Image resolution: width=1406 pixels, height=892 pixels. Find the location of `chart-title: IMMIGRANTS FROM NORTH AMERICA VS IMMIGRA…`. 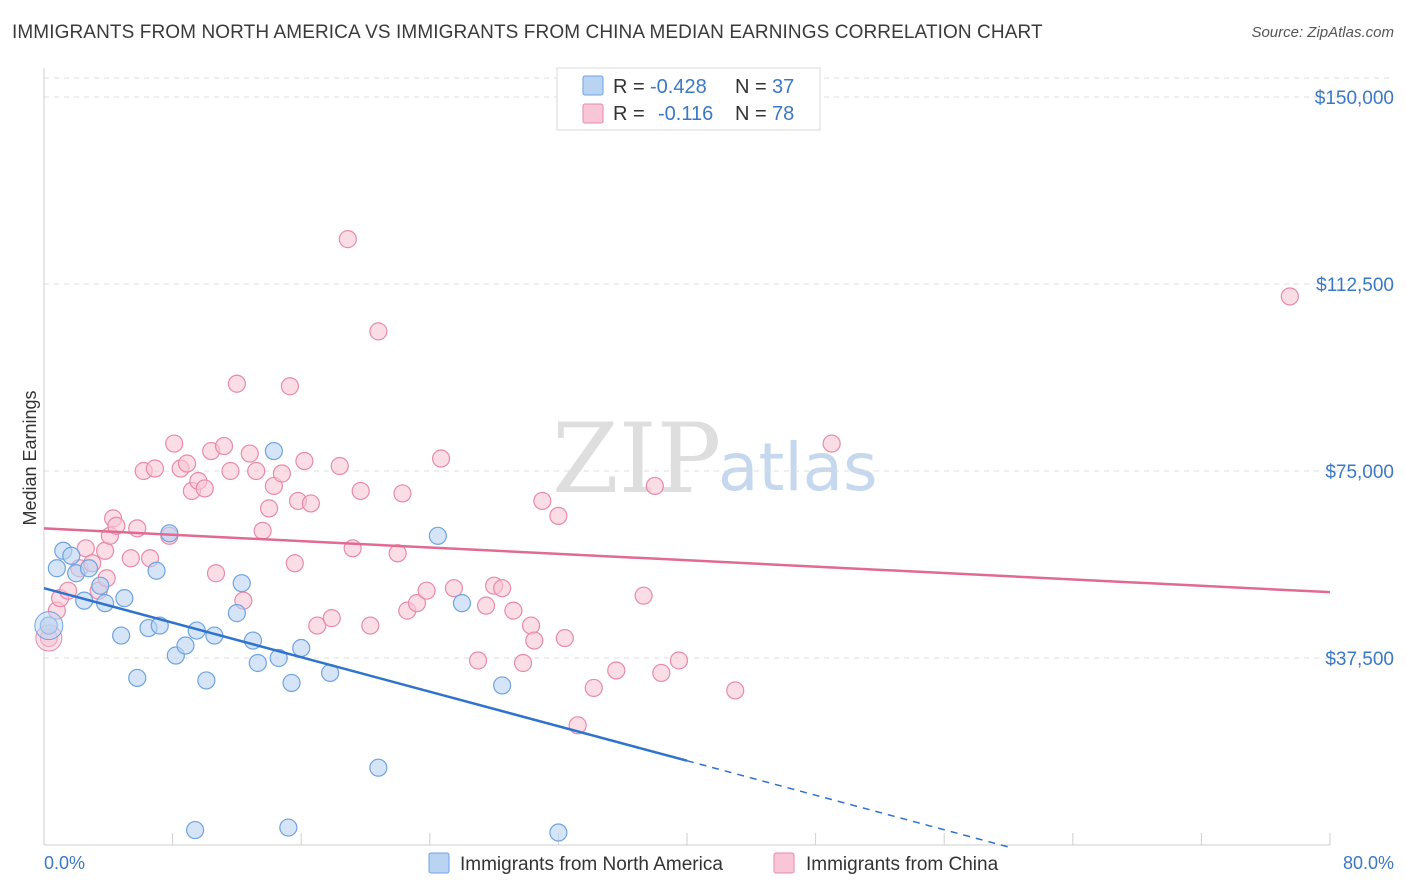

chart-title: IMMIGRANTS FROM NORTH AMERICA VS IMMIGRA… is located at coordinates (527, 32).